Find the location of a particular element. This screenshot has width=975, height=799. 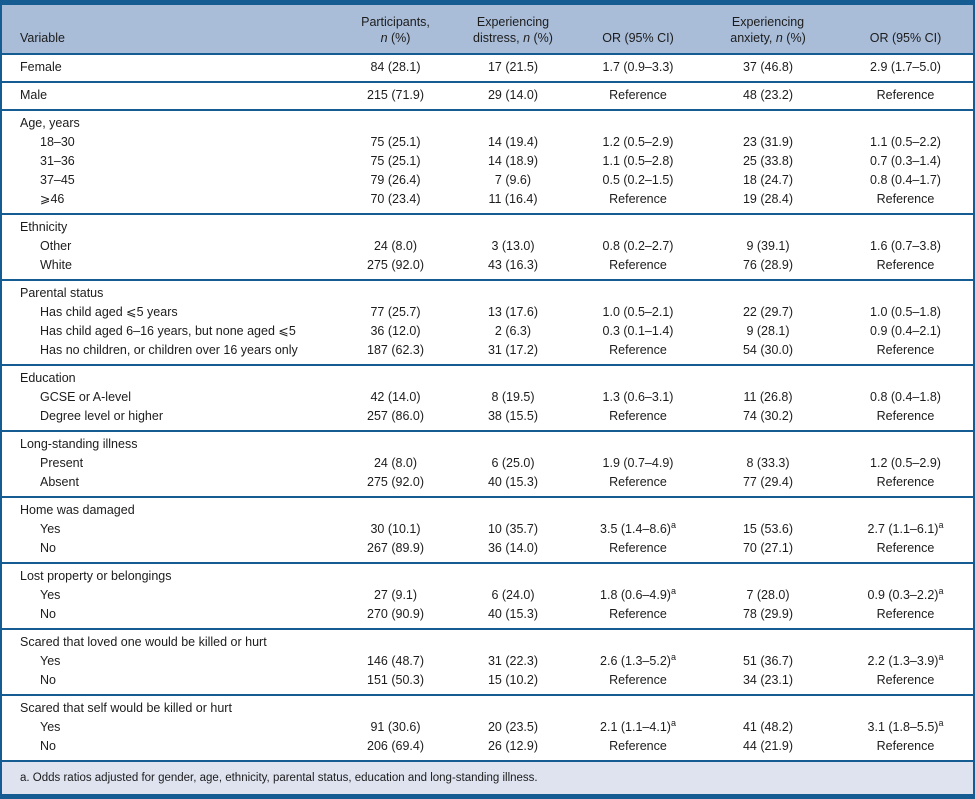

row-label: Yes is located at coordinates (50, 529).